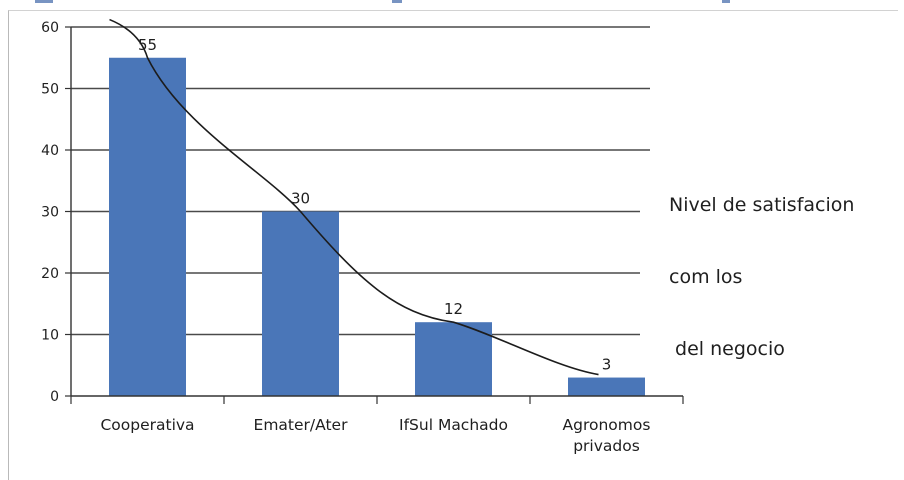 The height and width of the screenshot is (480, 904). What do you see at coordinates (50, 151) in the screenshot?
I see `y-tick-label: 40` at bounding box center [50, 151].